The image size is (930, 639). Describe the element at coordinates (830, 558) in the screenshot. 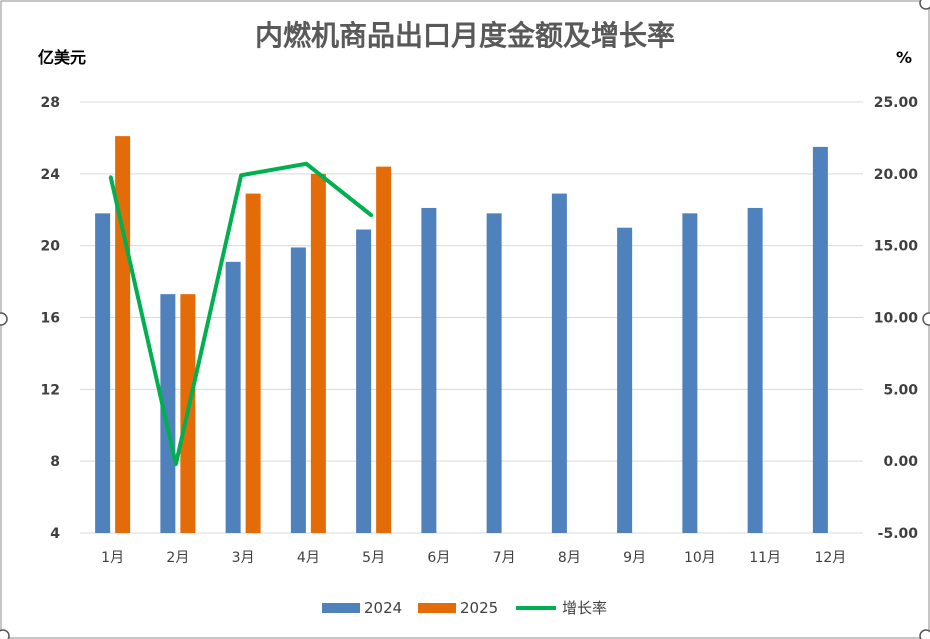

I see `x-tick-label: 12月` at that location.